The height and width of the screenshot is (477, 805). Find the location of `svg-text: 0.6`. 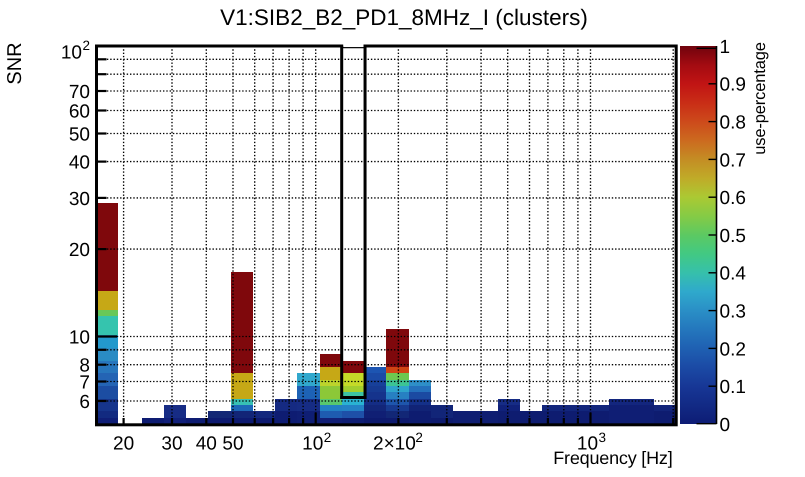

svg-text: 0.6 is located at coordinates (733, 198).